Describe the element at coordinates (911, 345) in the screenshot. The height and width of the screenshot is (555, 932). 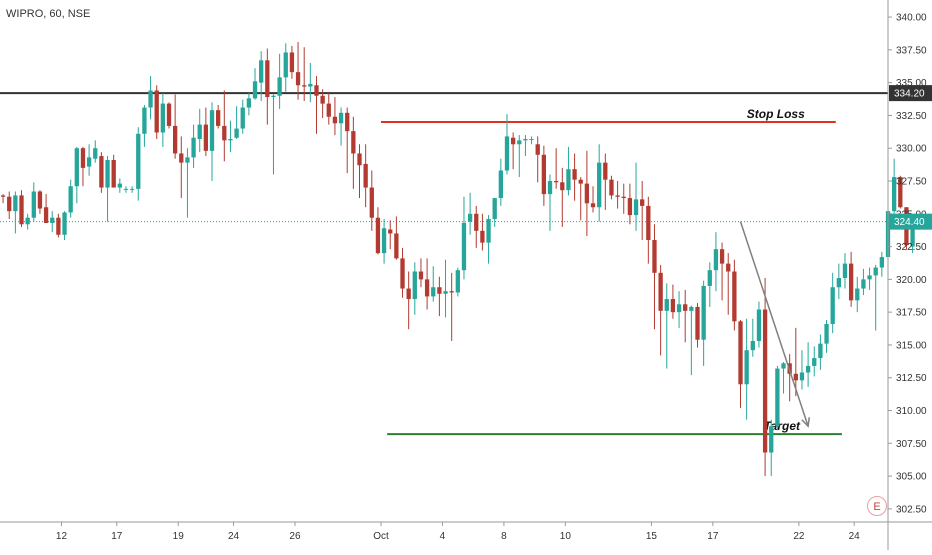
I see `y-tick-label: 315.00` at that location.